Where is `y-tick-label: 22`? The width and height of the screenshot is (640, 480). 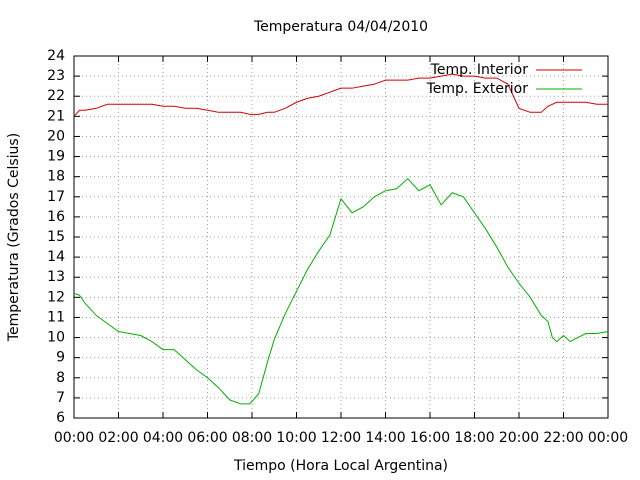 y-tick-label: 22 is located at coordinates (56, 96).